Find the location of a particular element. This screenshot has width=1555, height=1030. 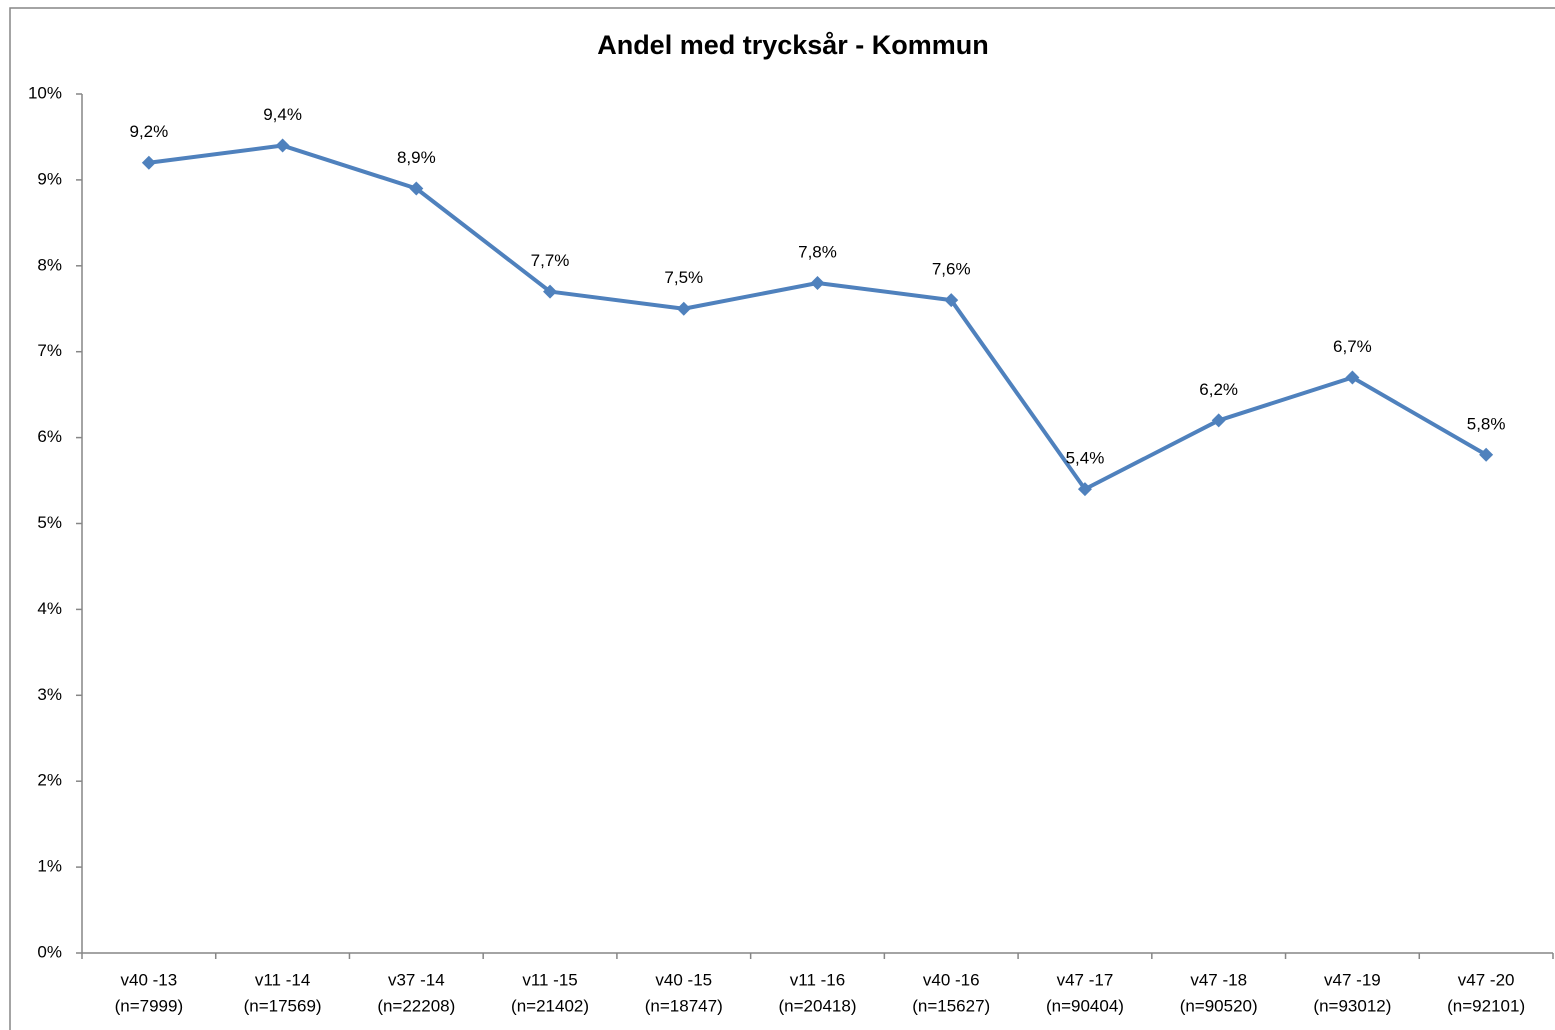

x-tick-label: (n=18747) is located at coordinates (684, 1005).